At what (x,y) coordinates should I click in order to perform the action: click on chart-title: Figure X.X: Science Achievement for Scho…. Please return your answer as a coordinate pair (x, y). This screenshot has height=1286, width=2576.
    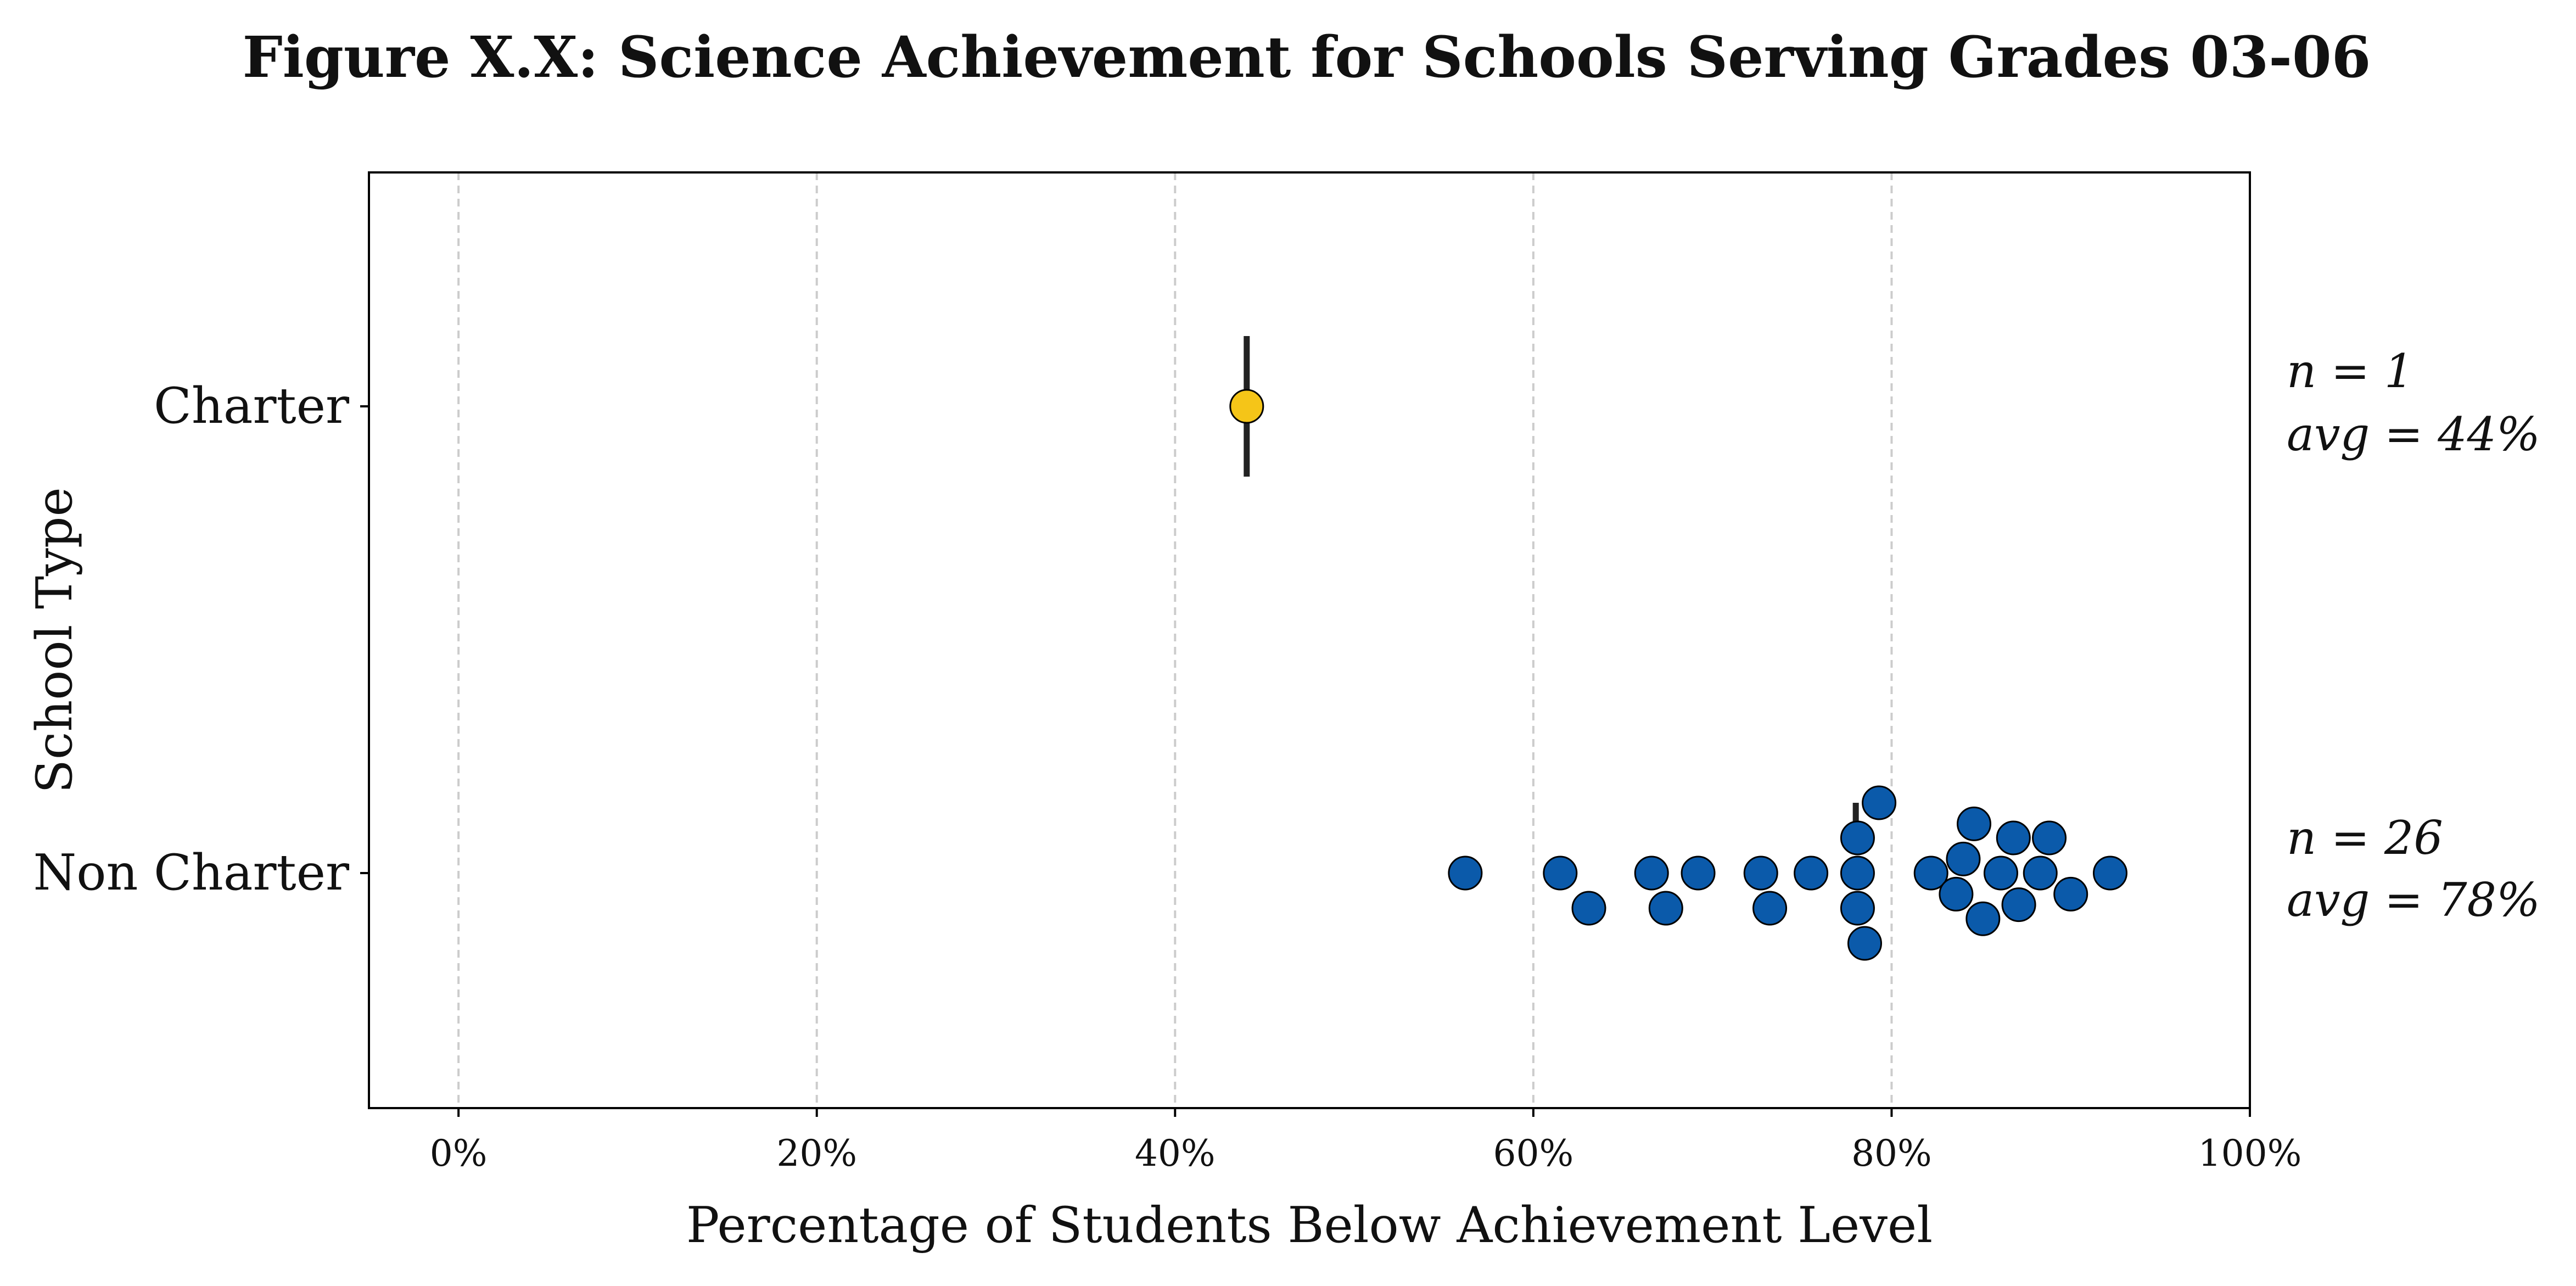
    Looking at the image, I should click on (1307, 57).